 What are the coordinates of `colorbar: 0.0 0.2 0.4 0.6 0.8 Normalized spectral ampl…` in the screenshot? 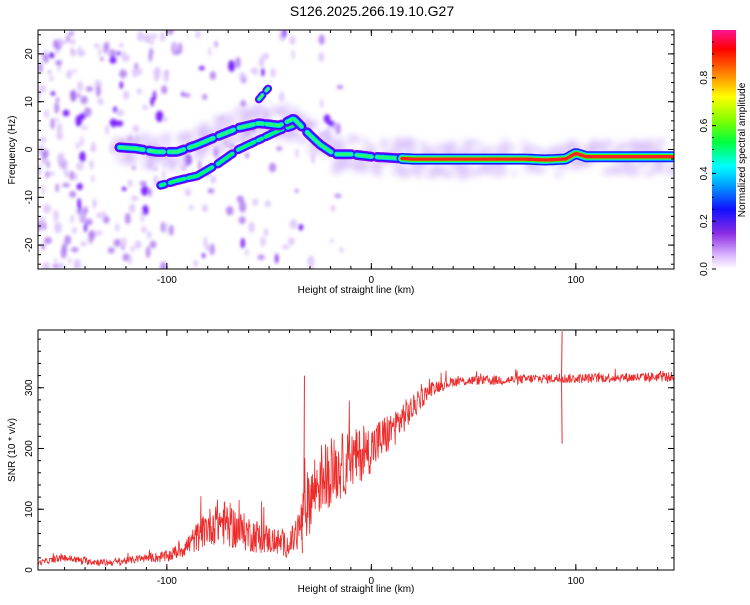 It's located at (723, 153).